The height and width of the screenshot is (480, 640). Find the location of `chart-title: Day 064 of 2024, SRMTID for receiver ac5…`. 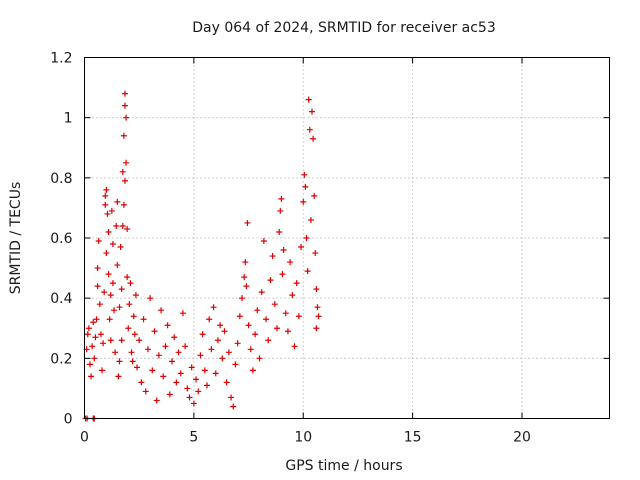

chart-title: Day 064 of 2024, SRMTID for receiver ac5… is located at coordinates (344, 28).